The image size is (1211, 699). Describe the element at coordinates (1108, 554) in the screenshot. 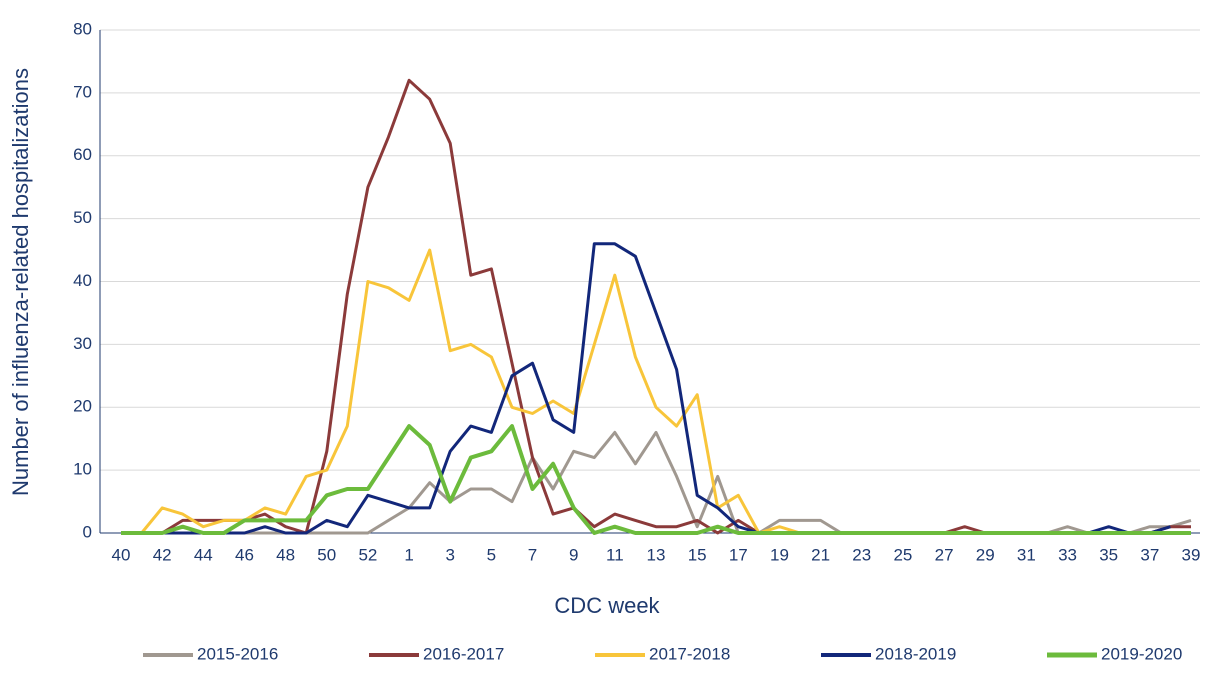

I see `x-tick-label: 35` at that location.